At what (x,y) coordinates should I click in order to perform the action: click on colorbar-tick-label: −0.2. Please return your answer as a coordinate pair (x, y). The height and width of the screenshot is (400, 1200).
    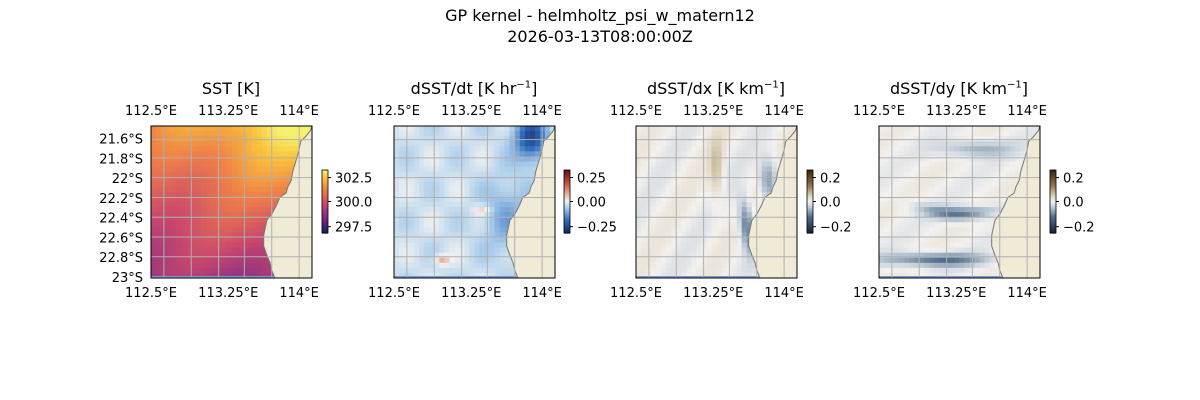
    Looking at the image, I should click on (836, 228).